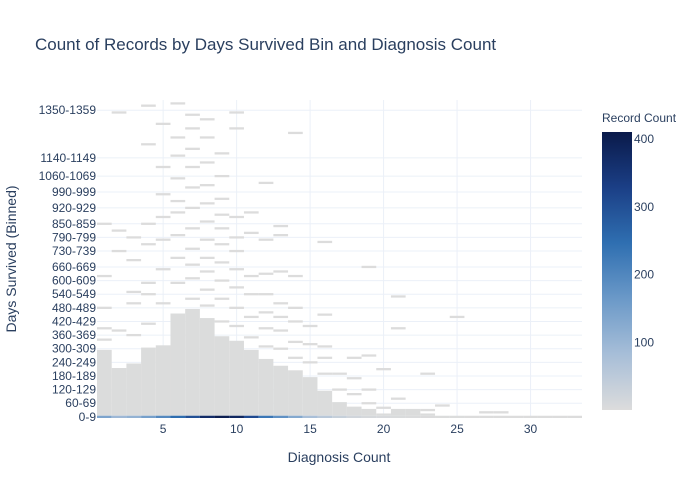  I want to click on colorbar, so click(617, 271).